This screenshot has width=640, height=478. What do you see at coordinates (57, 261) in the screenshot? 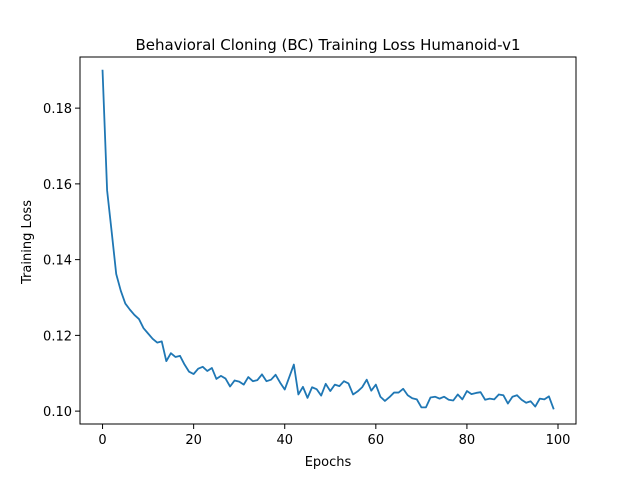
I see `y-tick-label-2: 0.14` at bounding box center [57, 261].